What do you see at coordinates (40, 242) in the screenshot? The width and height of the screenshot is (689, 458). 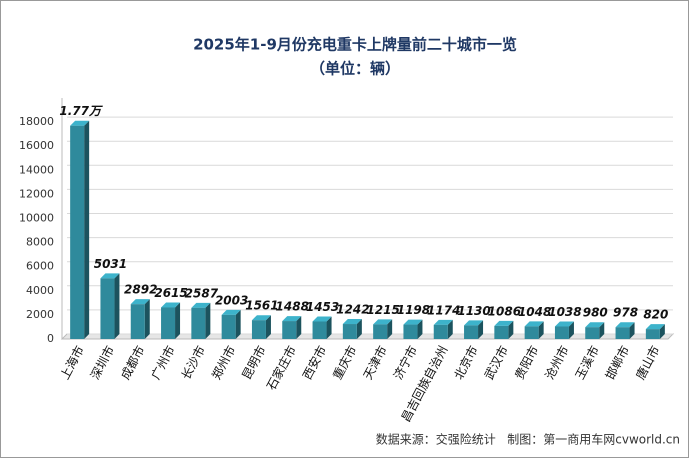 I see `y-tick-label: 8000` at bounding box center [40, 242].